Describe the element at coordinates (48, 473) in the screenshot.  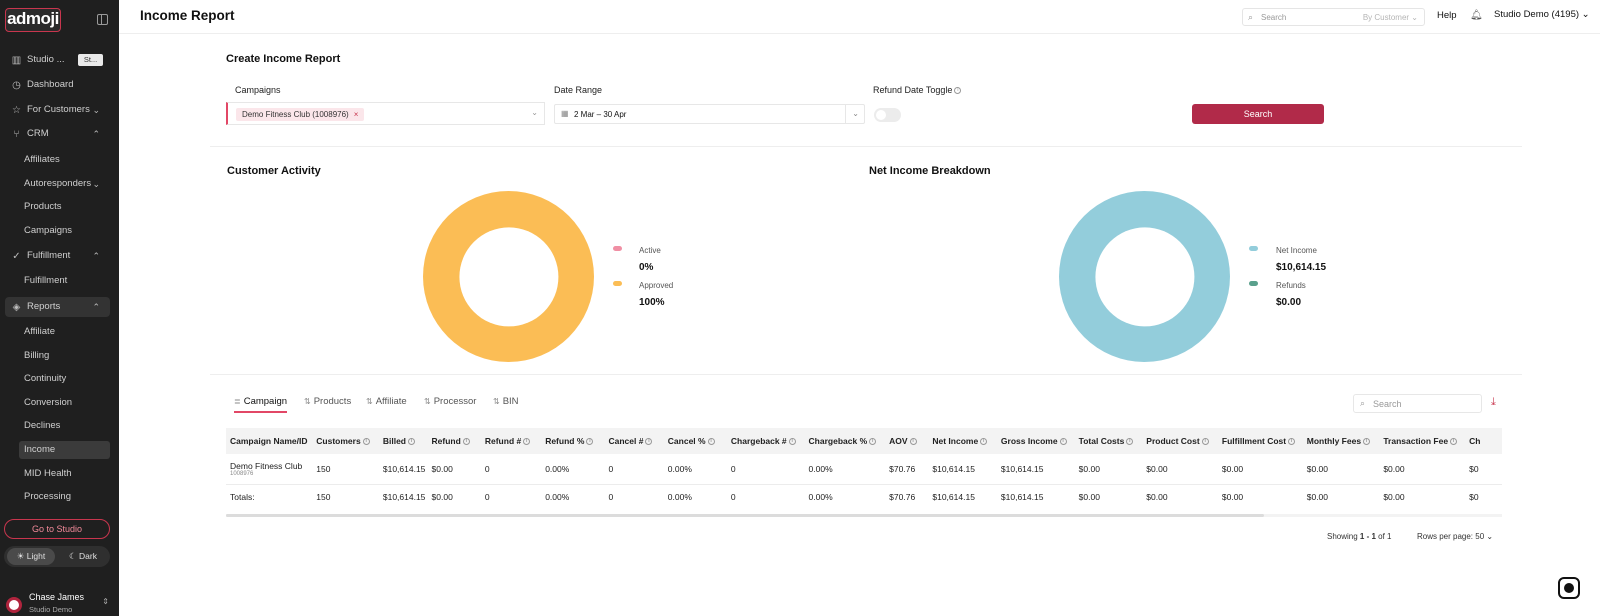
I see `sidebar-item-mid-health: MID Health` at that location.